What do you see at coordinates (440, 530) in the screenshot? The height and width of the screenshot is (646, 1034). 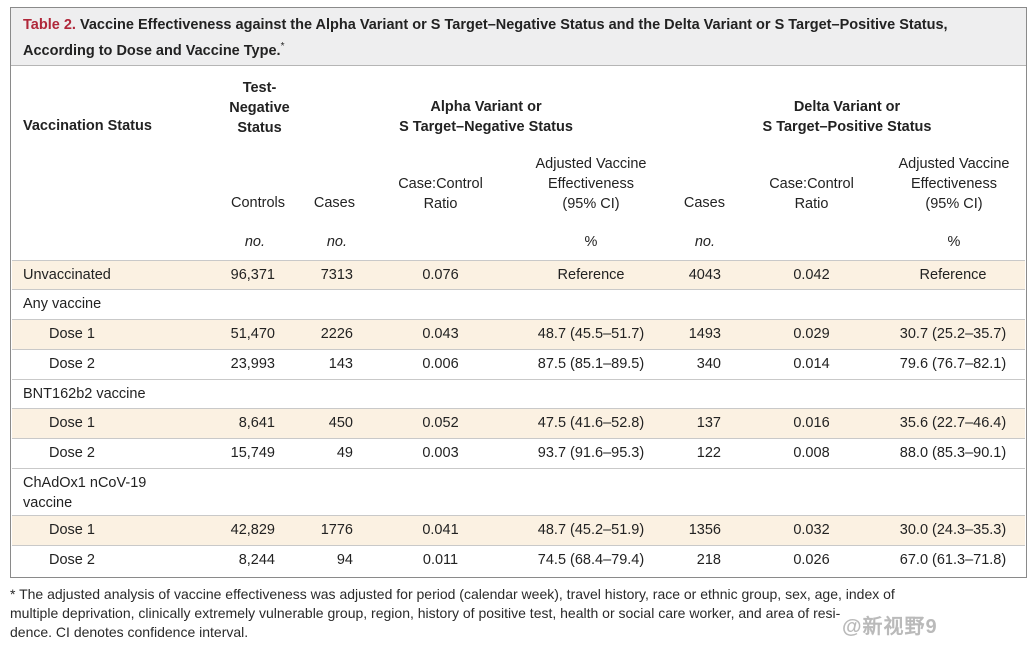 I see `cell-a-ratio: 0.041` at bounding box center [440, 530].